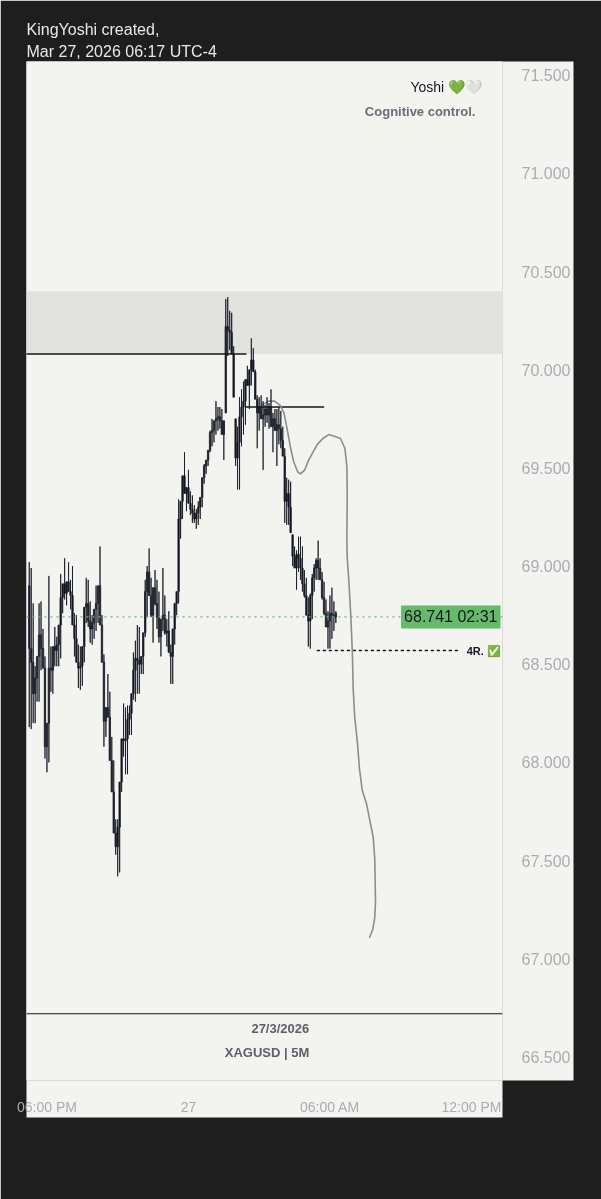 Image resolution: width=601 pixels, height=1199 pixels. I want to click on y-tick-label: 68.500, so click(546, 665).